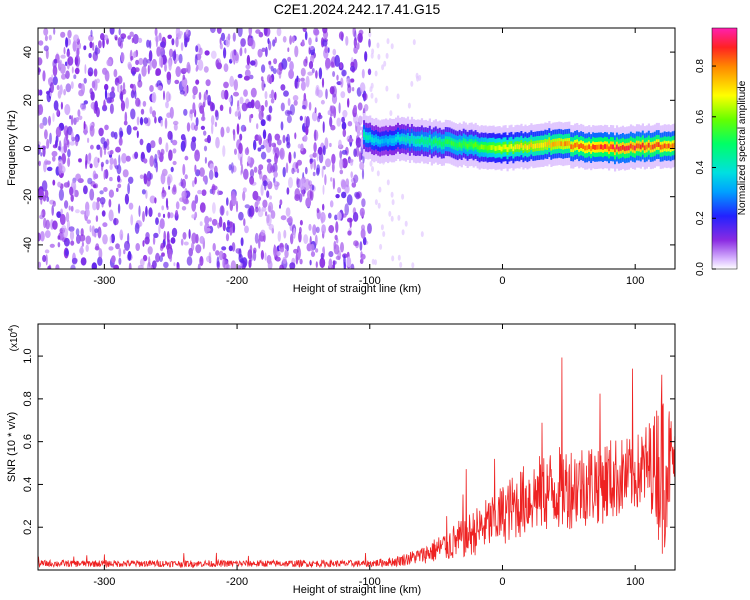 The image size is (750, 600). I want to click on spectrogram-x-tick-label: 0, so click(502, 281).